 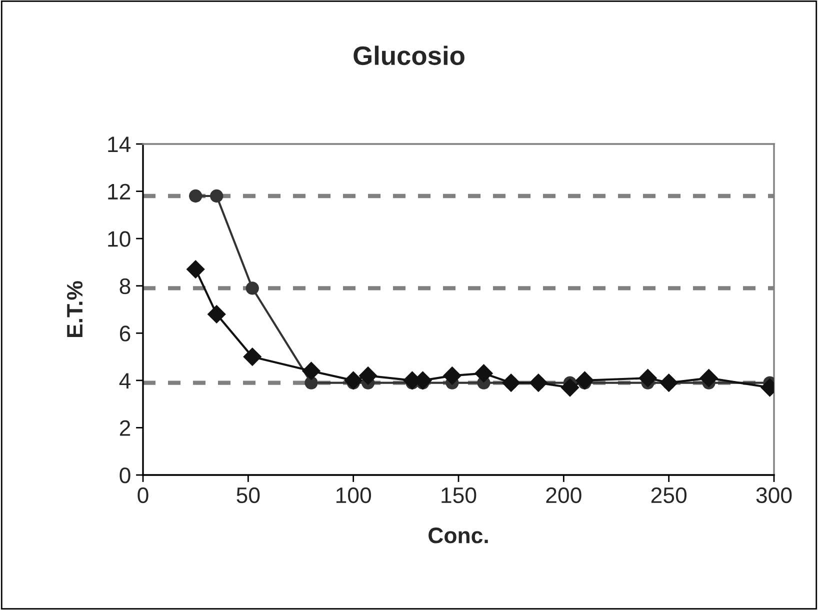 I want to click on x-tick-label: 200, so click(x=564, y=495).